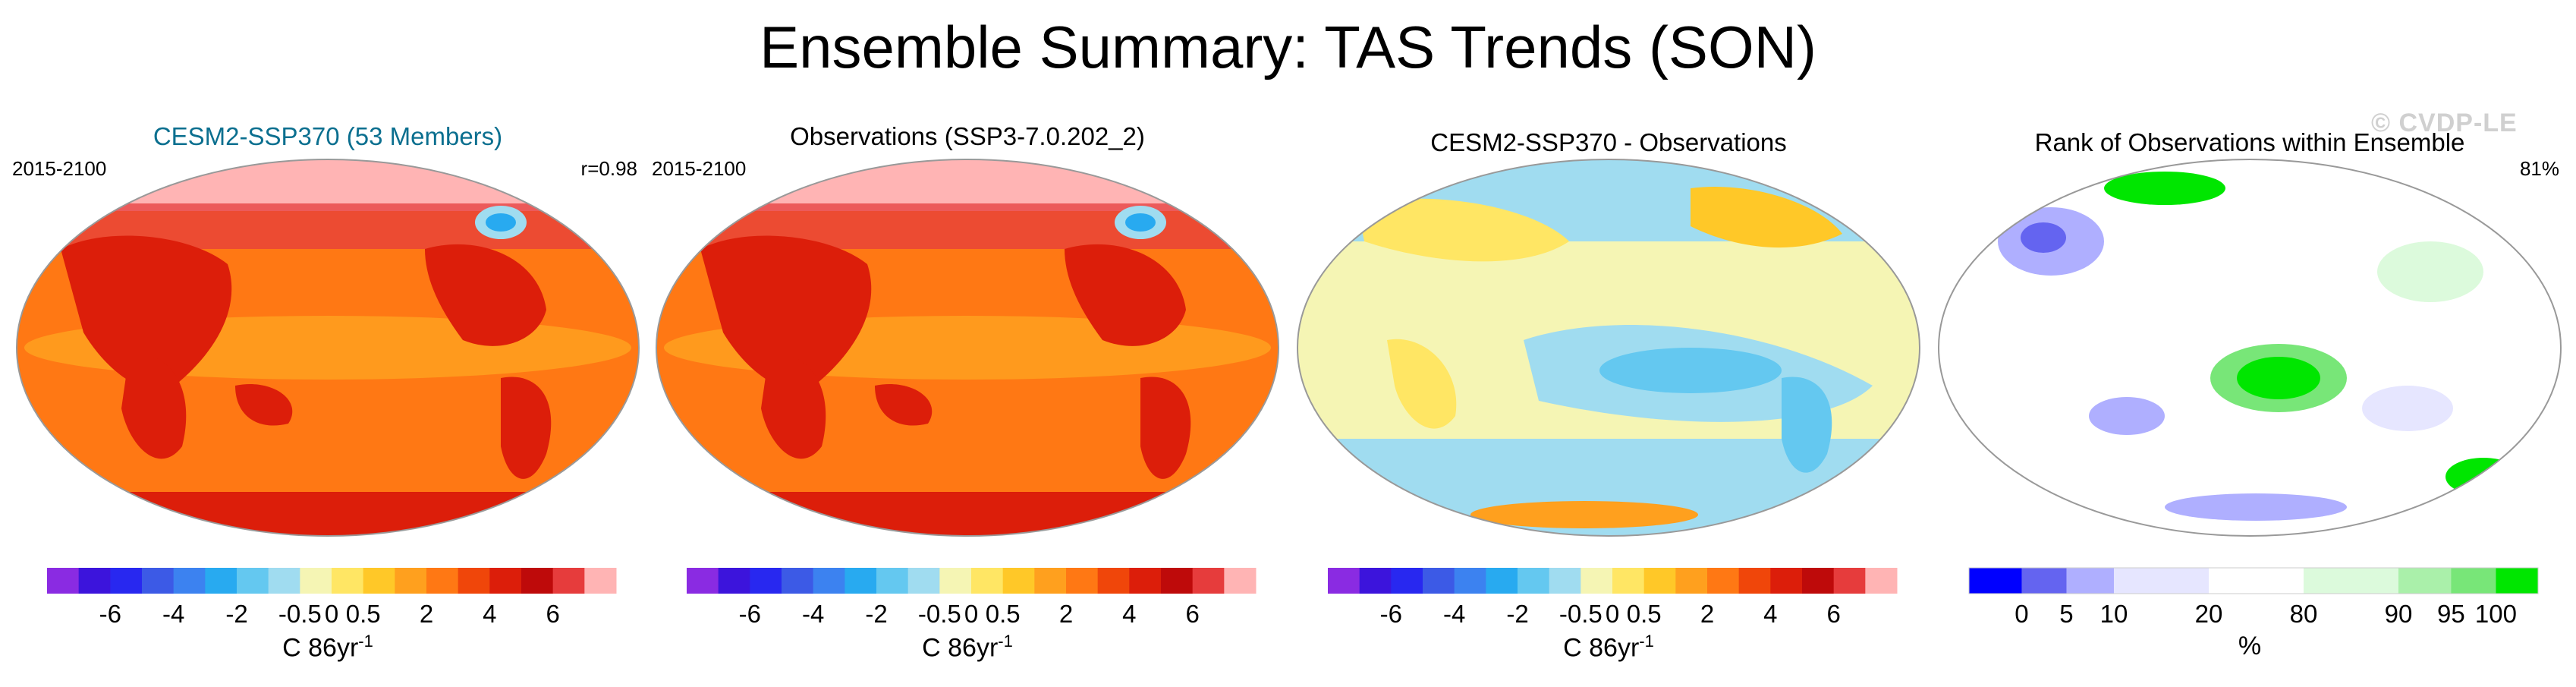 The image size is (2576, 687). What do you see at coordinates (2209, 614) in the screenshot?
I see `colorbar-tick-label: 20` at bounding box center [2209, 614].